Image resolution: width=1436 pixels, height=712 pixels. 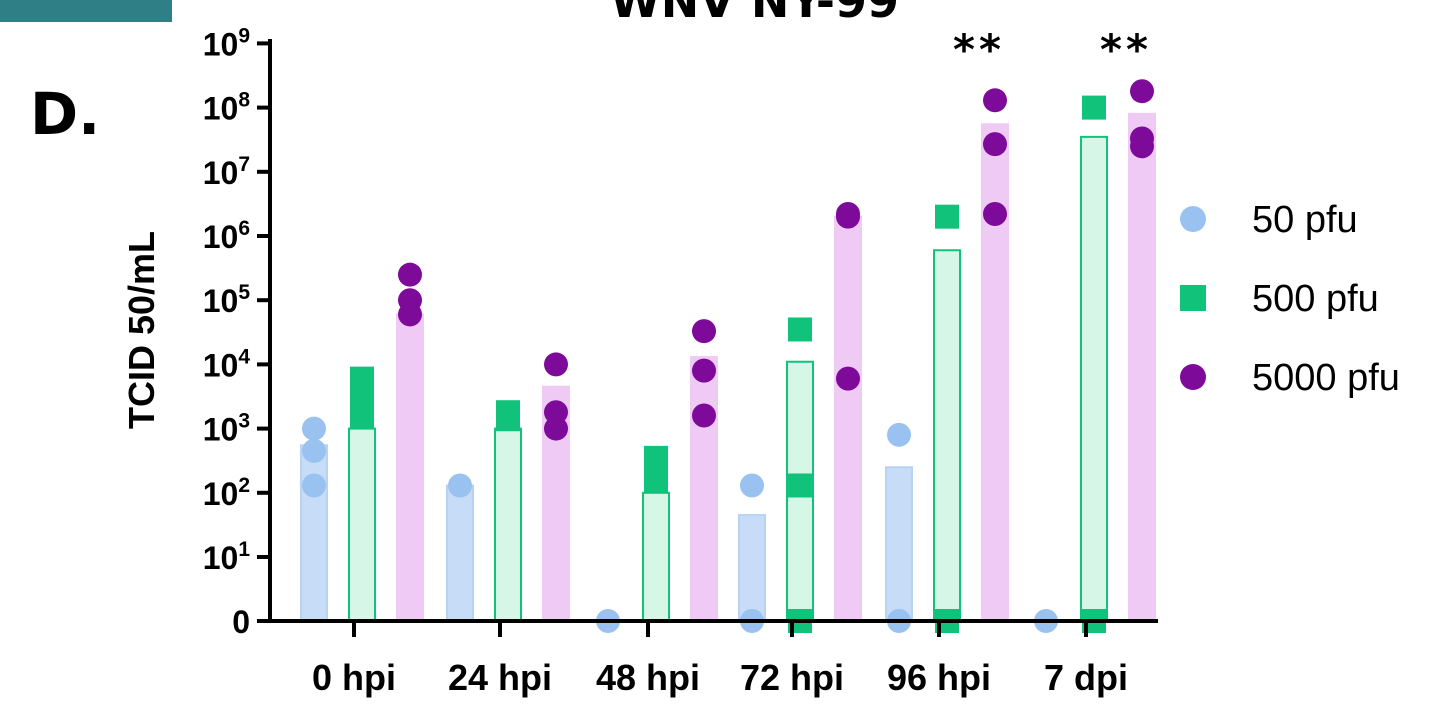 I want to click on y-tick-label-8: 10⁸, so click(x=227, y=108).